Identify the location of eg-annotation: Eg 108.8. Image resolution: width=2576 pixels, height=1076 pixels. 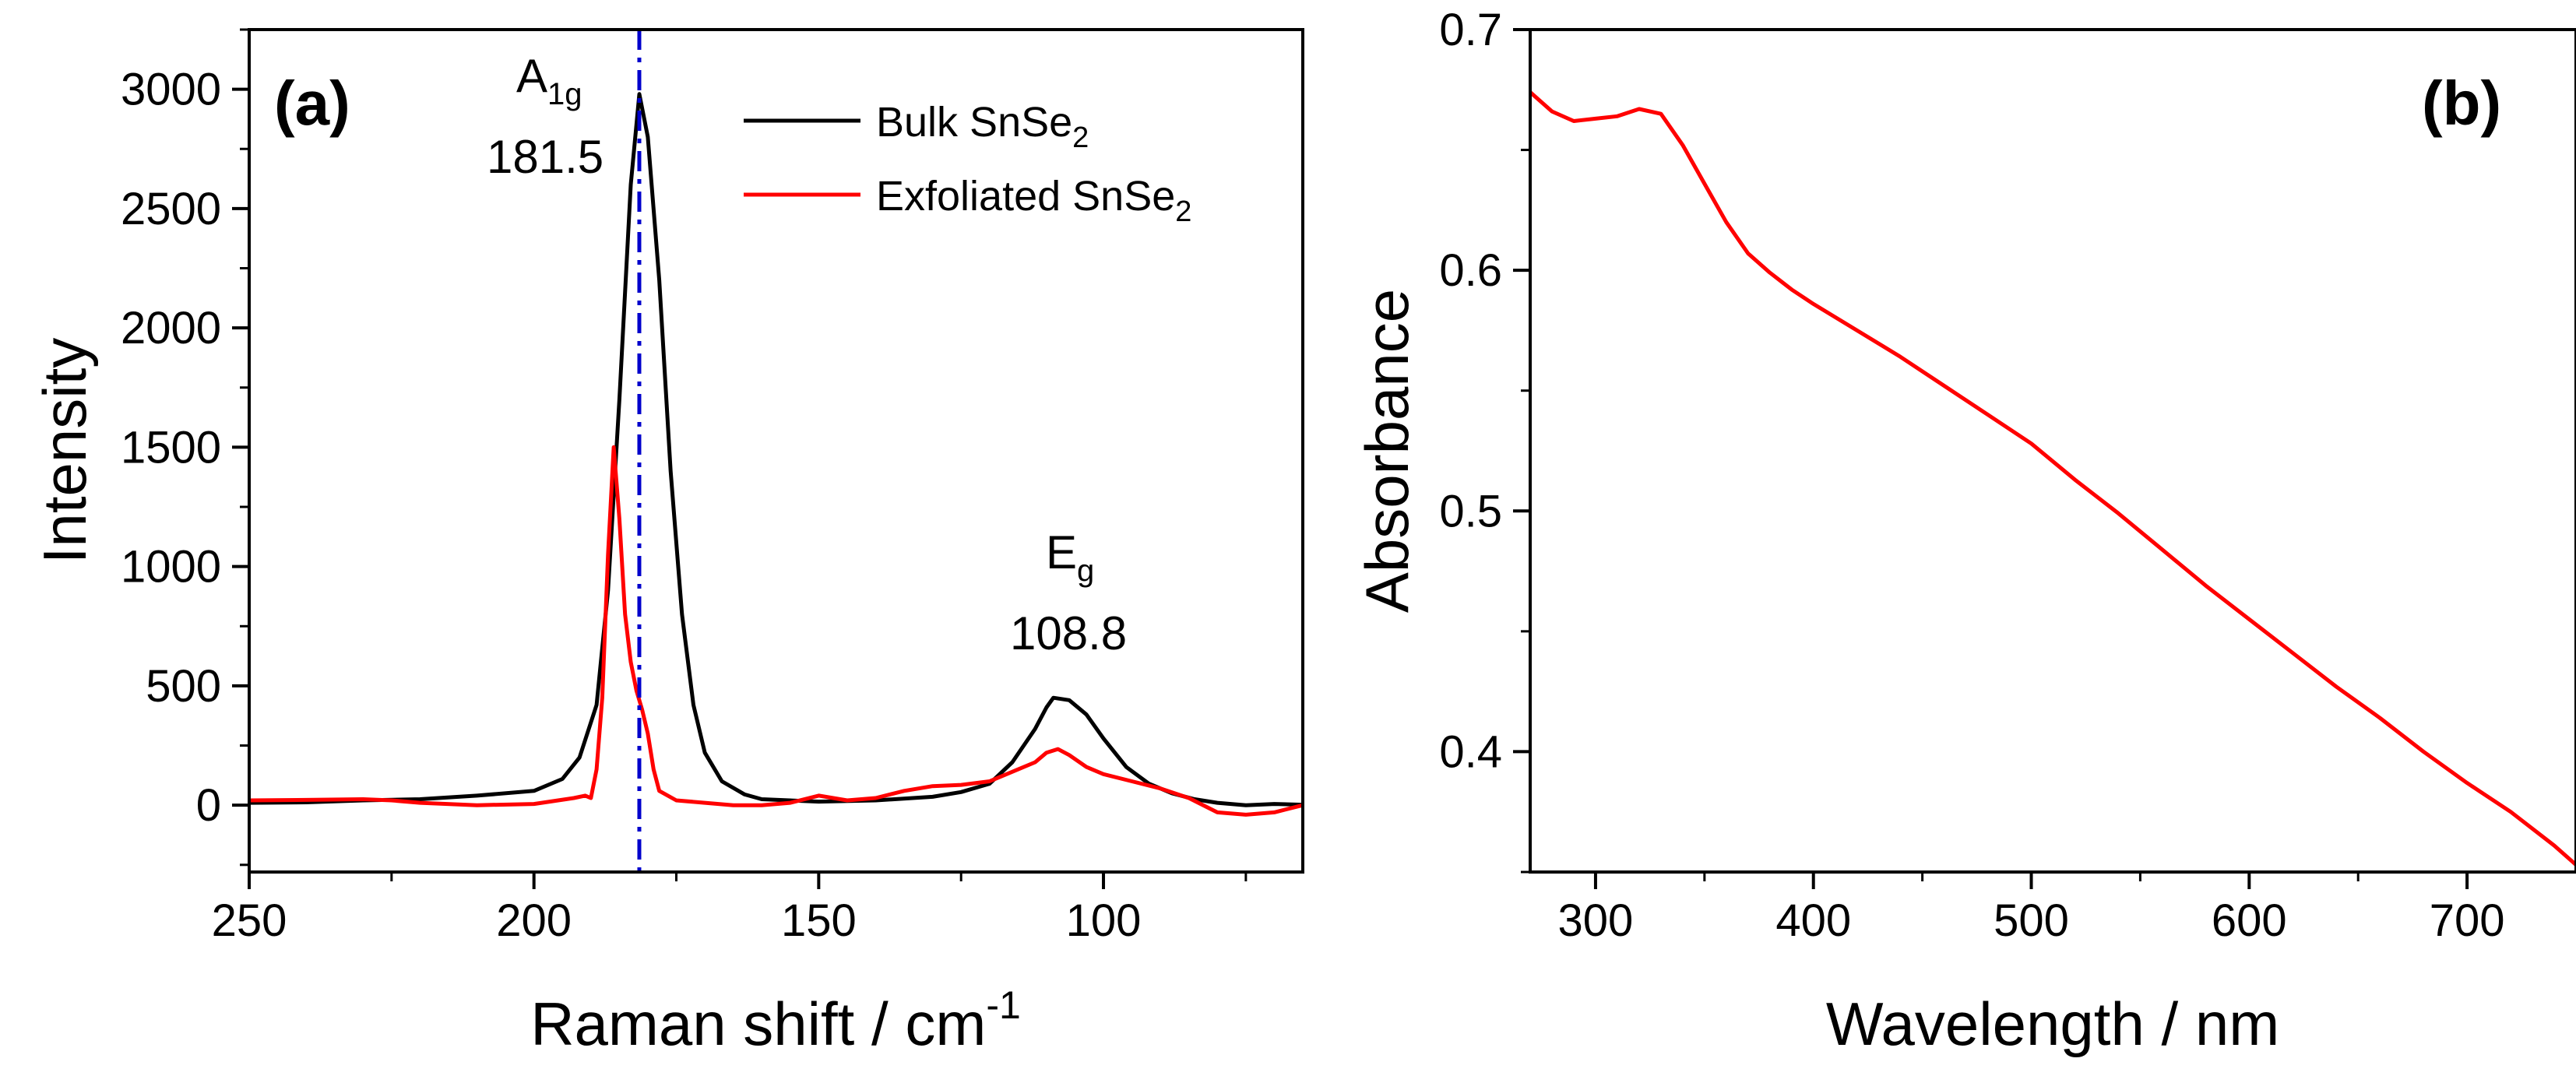
(1068, 592).